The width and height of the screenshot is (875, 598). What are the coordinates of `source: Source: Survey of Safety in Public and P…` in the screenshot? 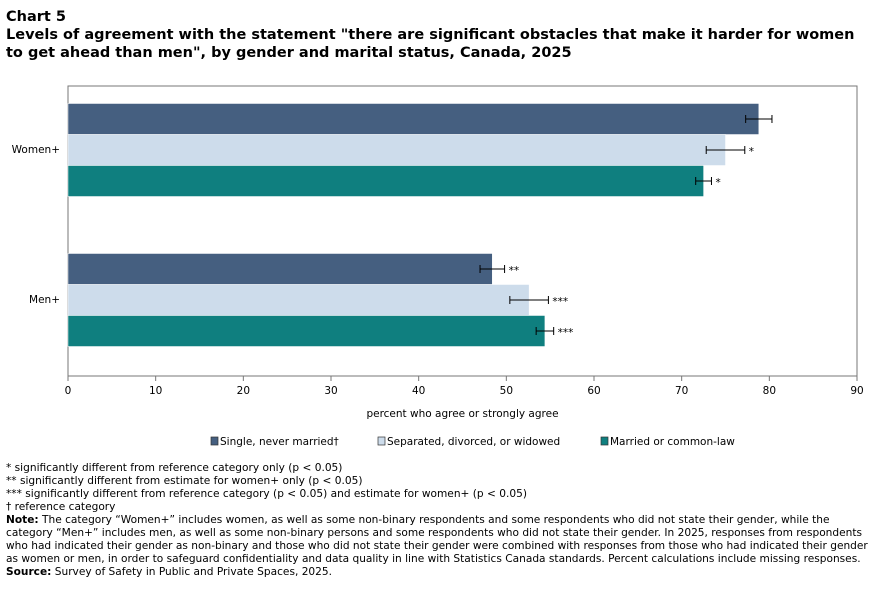 It's located at (437, 572).